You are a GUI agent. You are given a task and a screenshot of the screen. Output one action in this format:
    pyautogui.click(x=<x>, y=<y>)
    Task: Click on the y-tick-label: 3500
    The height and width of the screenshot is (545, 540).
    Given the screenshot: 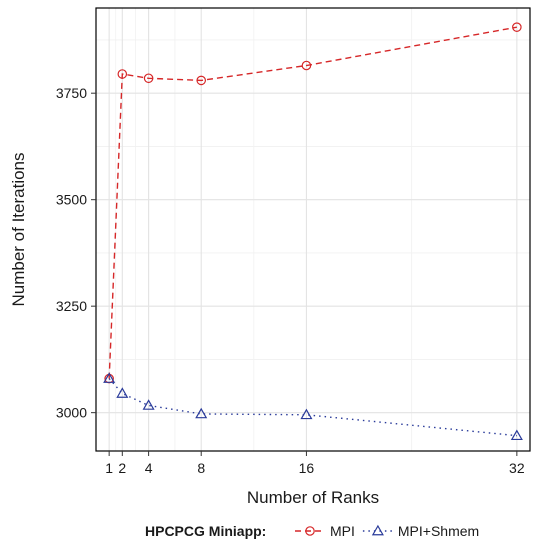 What is the action you would take?
    pyautogui.click(x=71, y=200)
    